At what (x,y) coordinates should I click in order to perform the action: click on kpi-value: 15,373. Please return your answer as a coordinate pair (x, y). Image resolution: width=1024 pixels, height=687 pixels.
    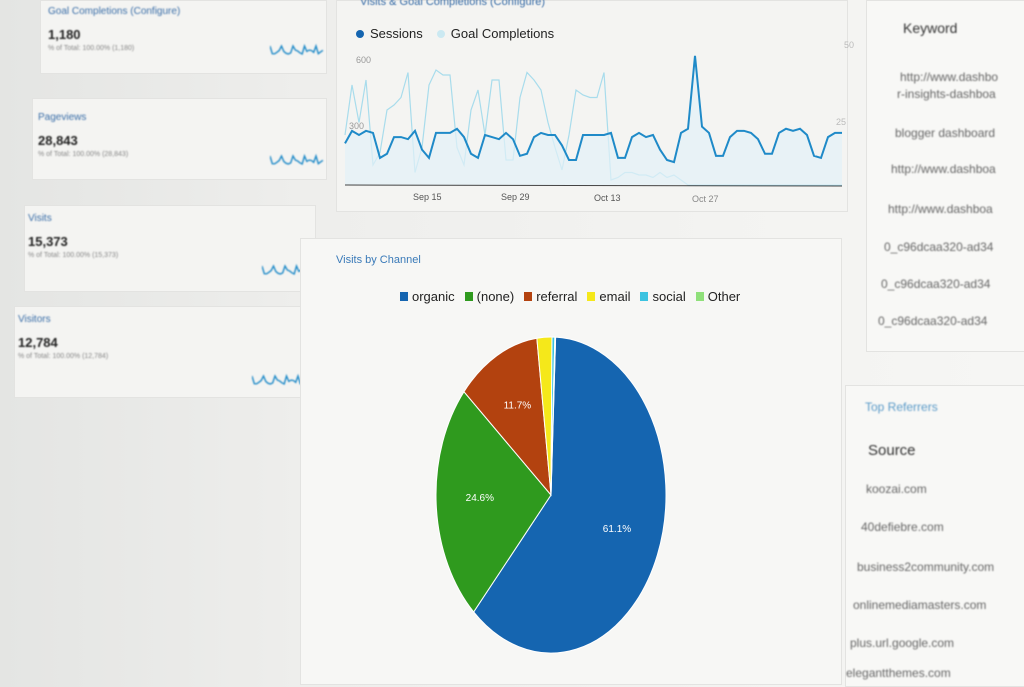
    Looking at the image, I should click on (48, 241).